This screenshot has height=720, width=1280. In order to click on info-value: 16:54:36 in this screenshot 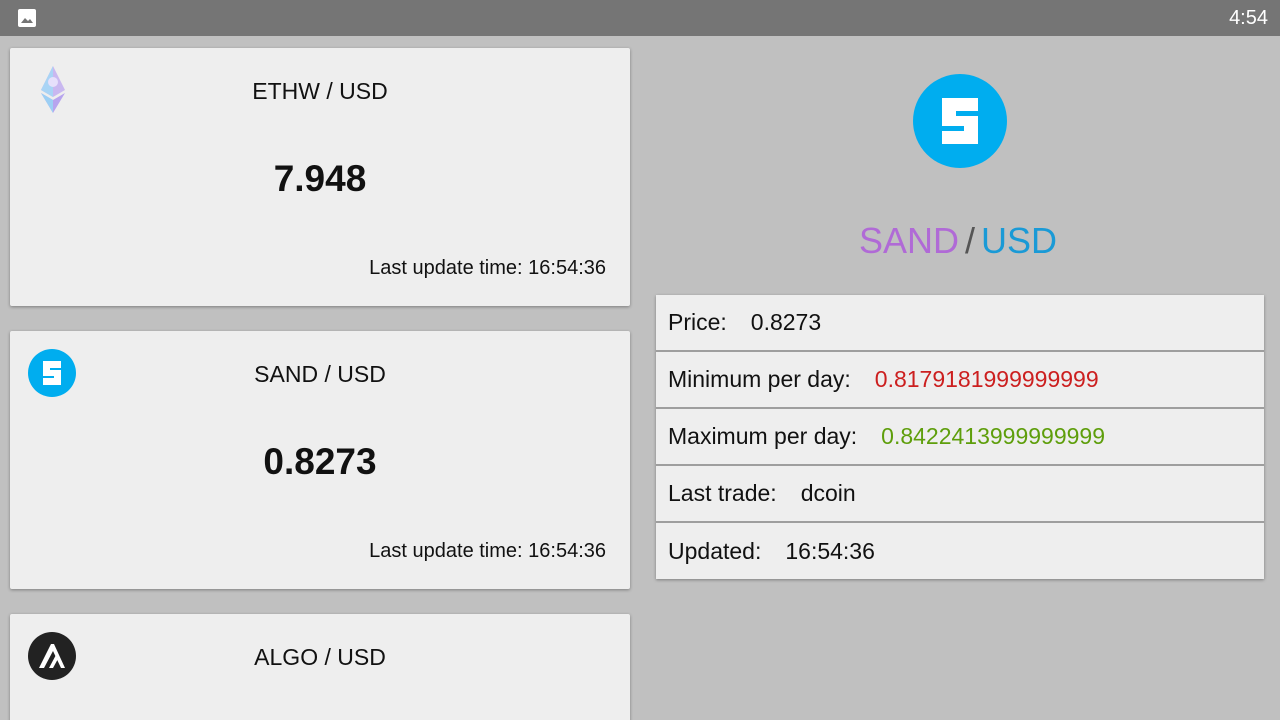, I will do `click(830, 550)`.